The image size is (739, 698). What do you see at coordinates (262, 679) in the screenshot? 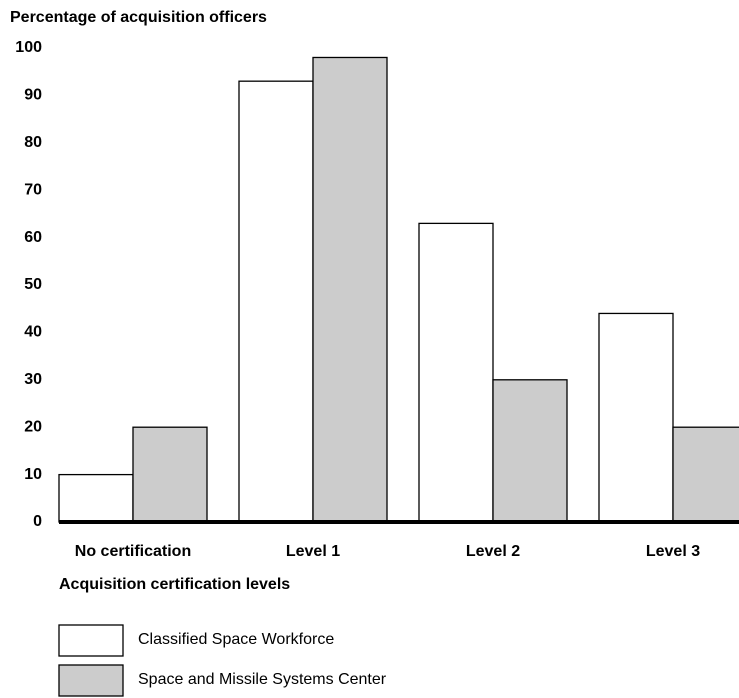
I see `legend-label: Space and Missile Systems Center` at bounding box center [262, 679].